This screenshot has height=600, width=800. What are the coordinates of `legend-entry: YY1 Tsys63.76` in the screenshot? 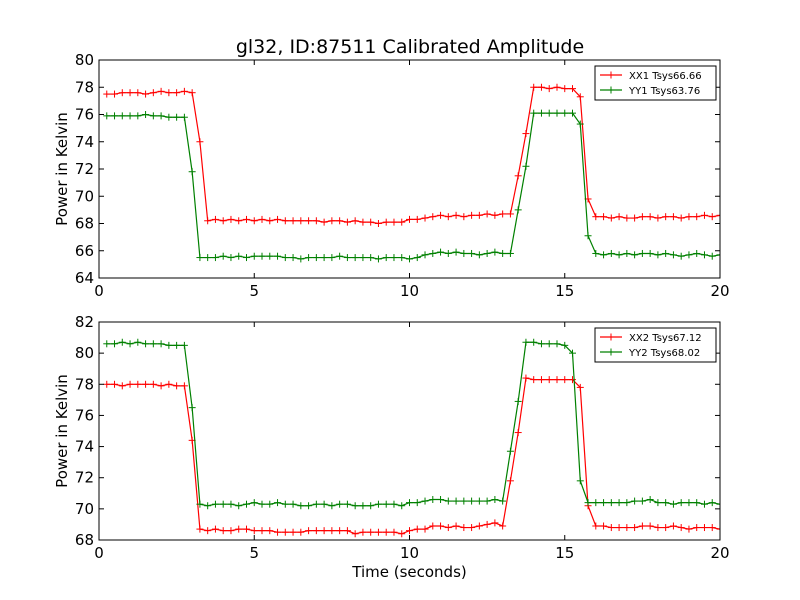 It's located at (650, 91).